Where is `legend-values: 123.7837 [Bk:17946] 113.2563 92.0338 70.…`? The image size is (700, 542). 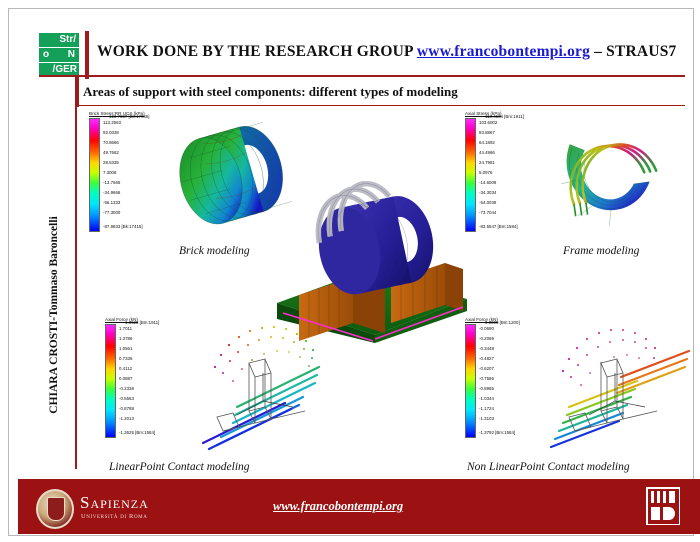
legend-values: 123.7837 [Bk:17946] 113.2563 92.0338 70.… is located at coordinates (139, 172).